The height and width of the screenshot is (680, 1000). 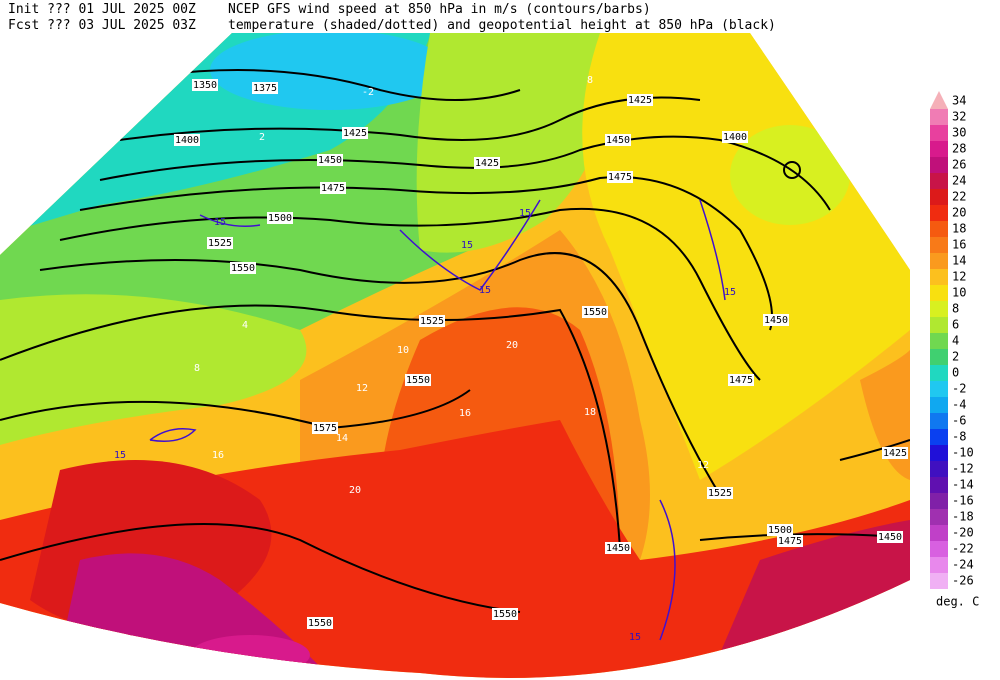 What do you see at coordinates (362, 388) in the screenshot?
I see `temperature-label: 12` at bounding box center [362, 388].